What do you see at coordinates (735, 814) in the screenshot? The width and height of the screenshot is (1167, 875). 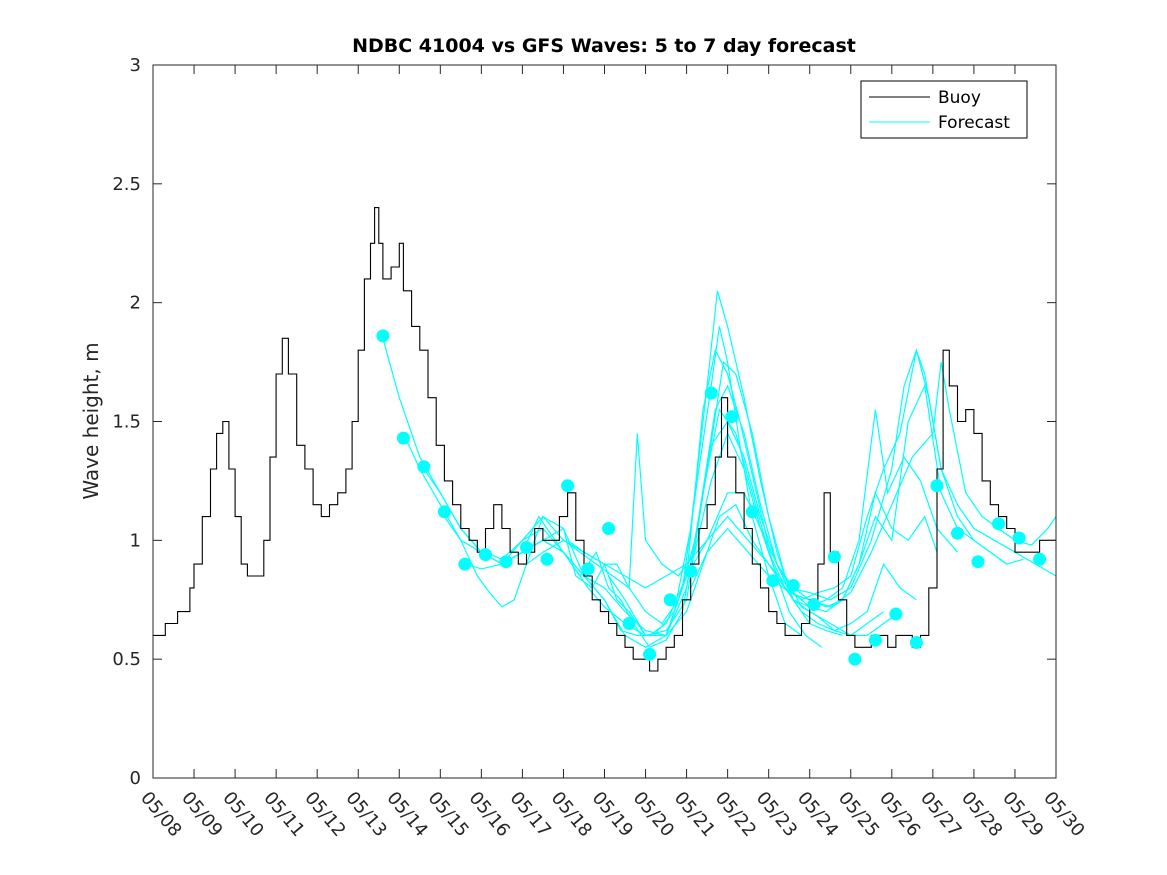 I see `x-tick-label: 05/22` at bounding box center [735, 814].